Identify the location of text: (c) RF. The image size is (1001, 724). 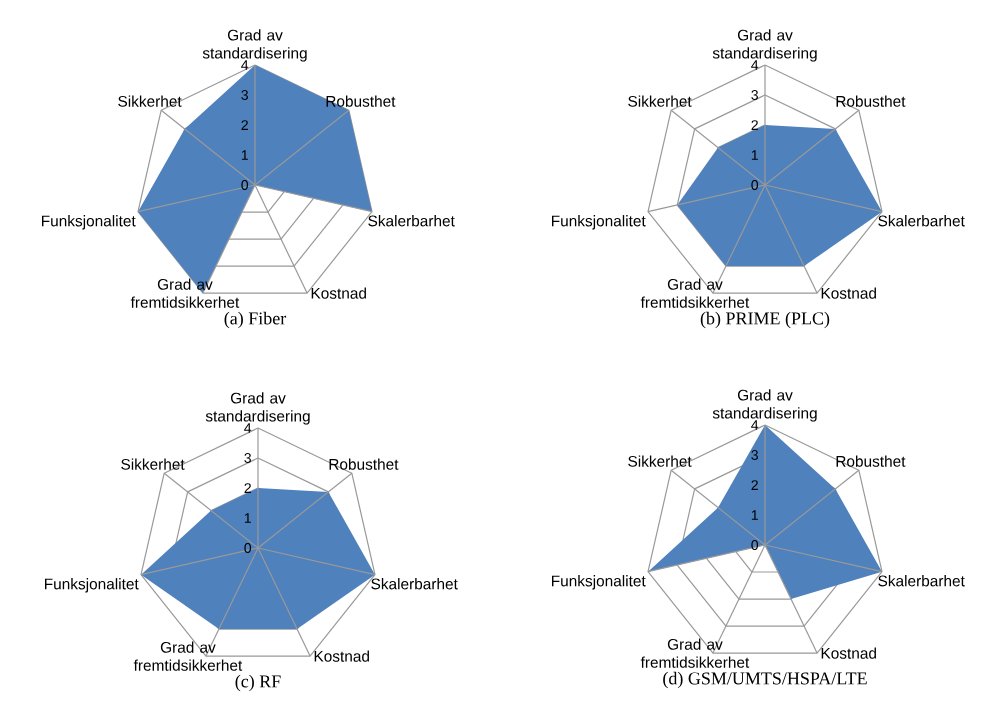
(258, 683).